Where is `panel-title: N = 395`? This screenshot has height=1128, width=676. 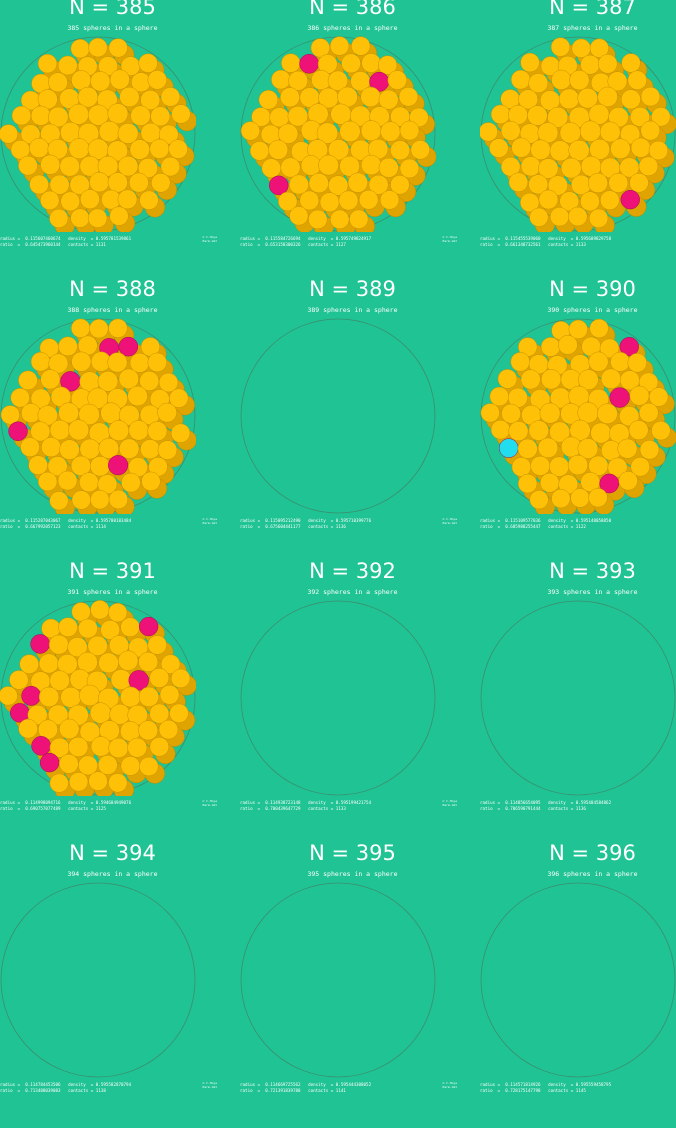 panel-title: N = 395 is located at coordinates (352, 853).